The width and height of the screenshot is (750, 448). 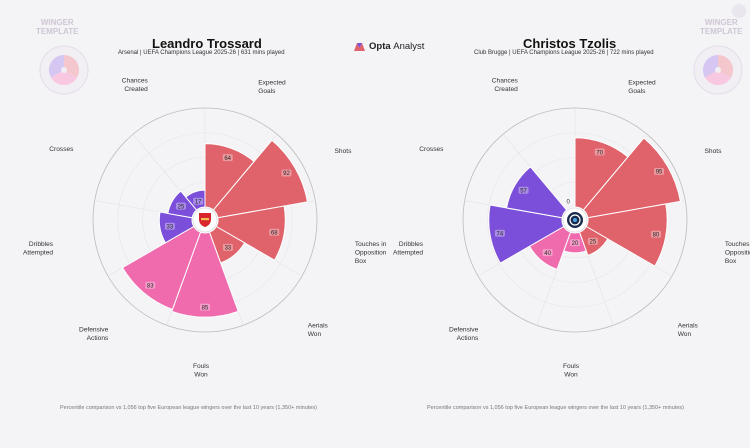 What do you see at coordinates (38, 252) in the screenshot?
I see `category-label-line: Attempted` at bounding box center [38, 252].